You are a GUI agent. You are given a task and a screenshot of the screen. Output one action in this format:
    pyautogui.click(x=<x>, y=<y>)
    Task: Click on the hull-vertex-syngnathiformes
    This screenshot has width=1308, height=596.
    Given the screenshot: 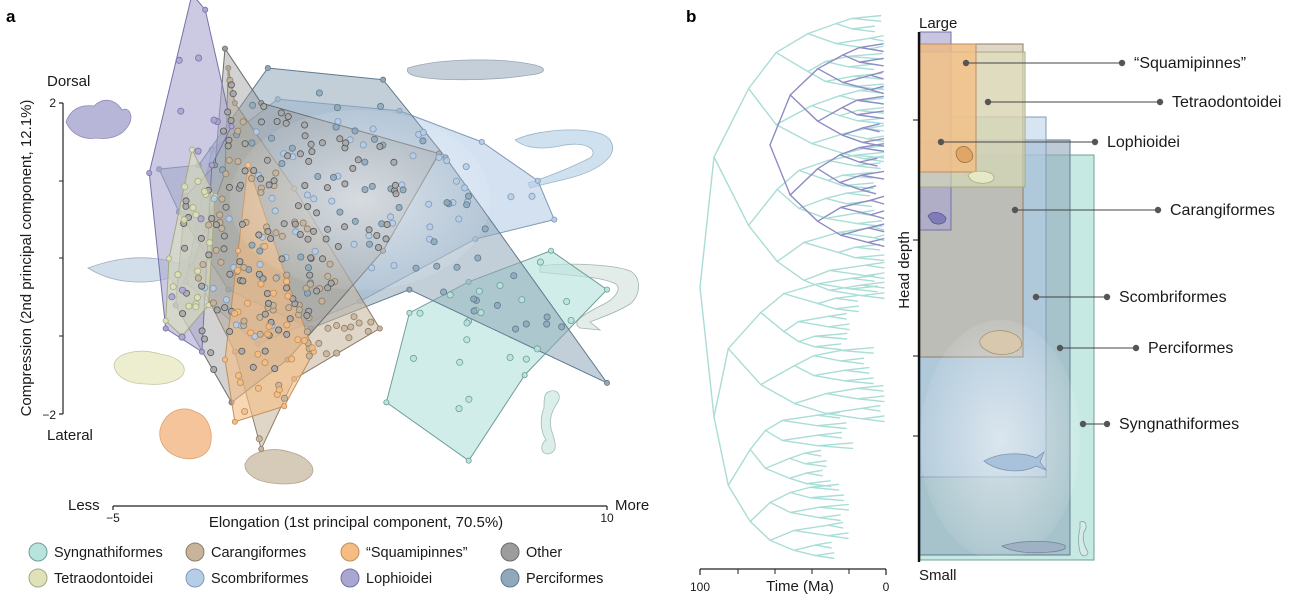 What is the action you would take?
    pyautogui.click(x=468, y=460)
    